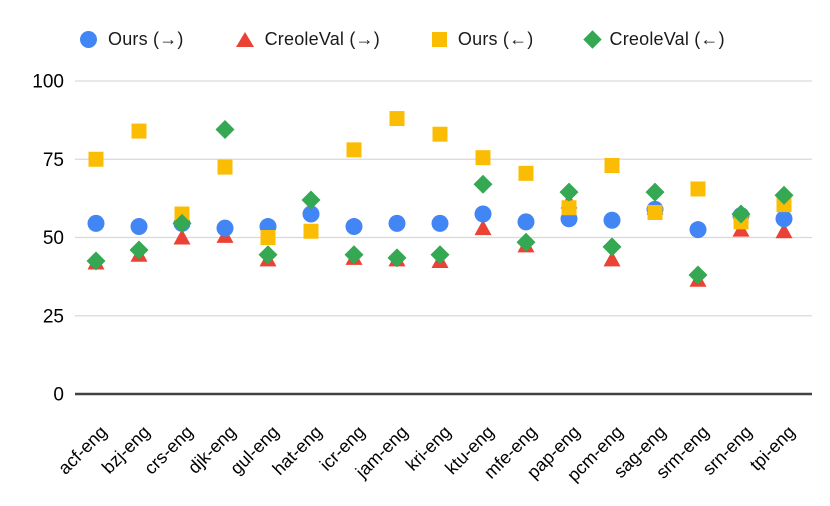 The width and height of the screenshot is (830, 506). I want to click on point-creoleval-srn-eng, so click(741, 214).